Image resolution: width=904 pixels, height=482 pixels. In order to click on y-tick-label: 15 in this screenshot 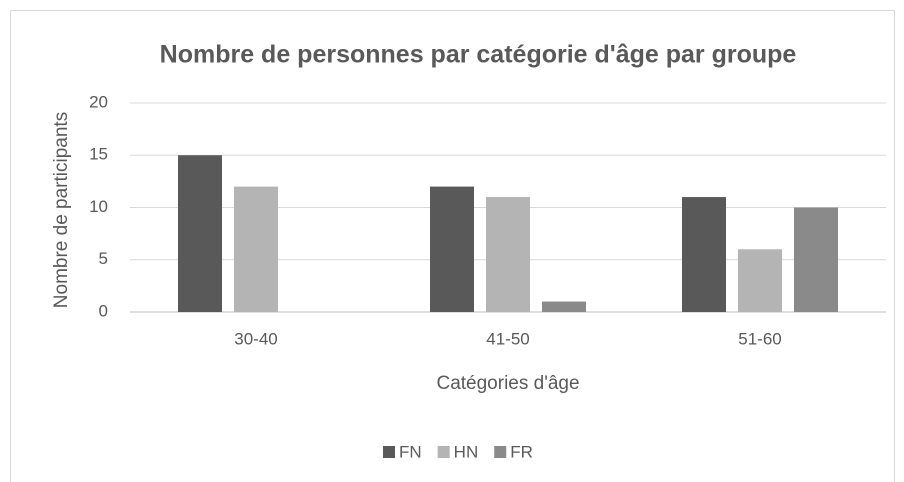, I will do `click(98, 154)`.